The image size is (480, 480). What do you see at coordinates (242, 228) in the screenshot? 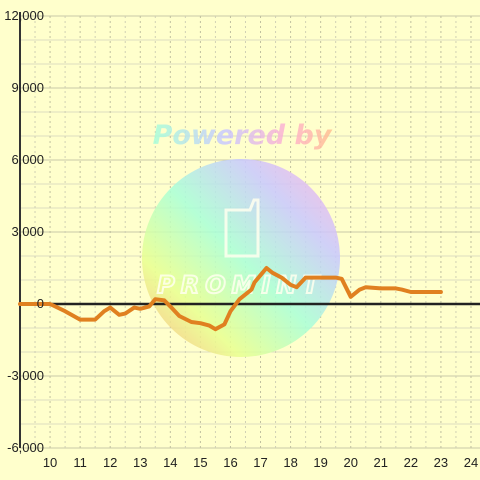
I see `watermark-logo-icon` at bounding box center [242, 228].